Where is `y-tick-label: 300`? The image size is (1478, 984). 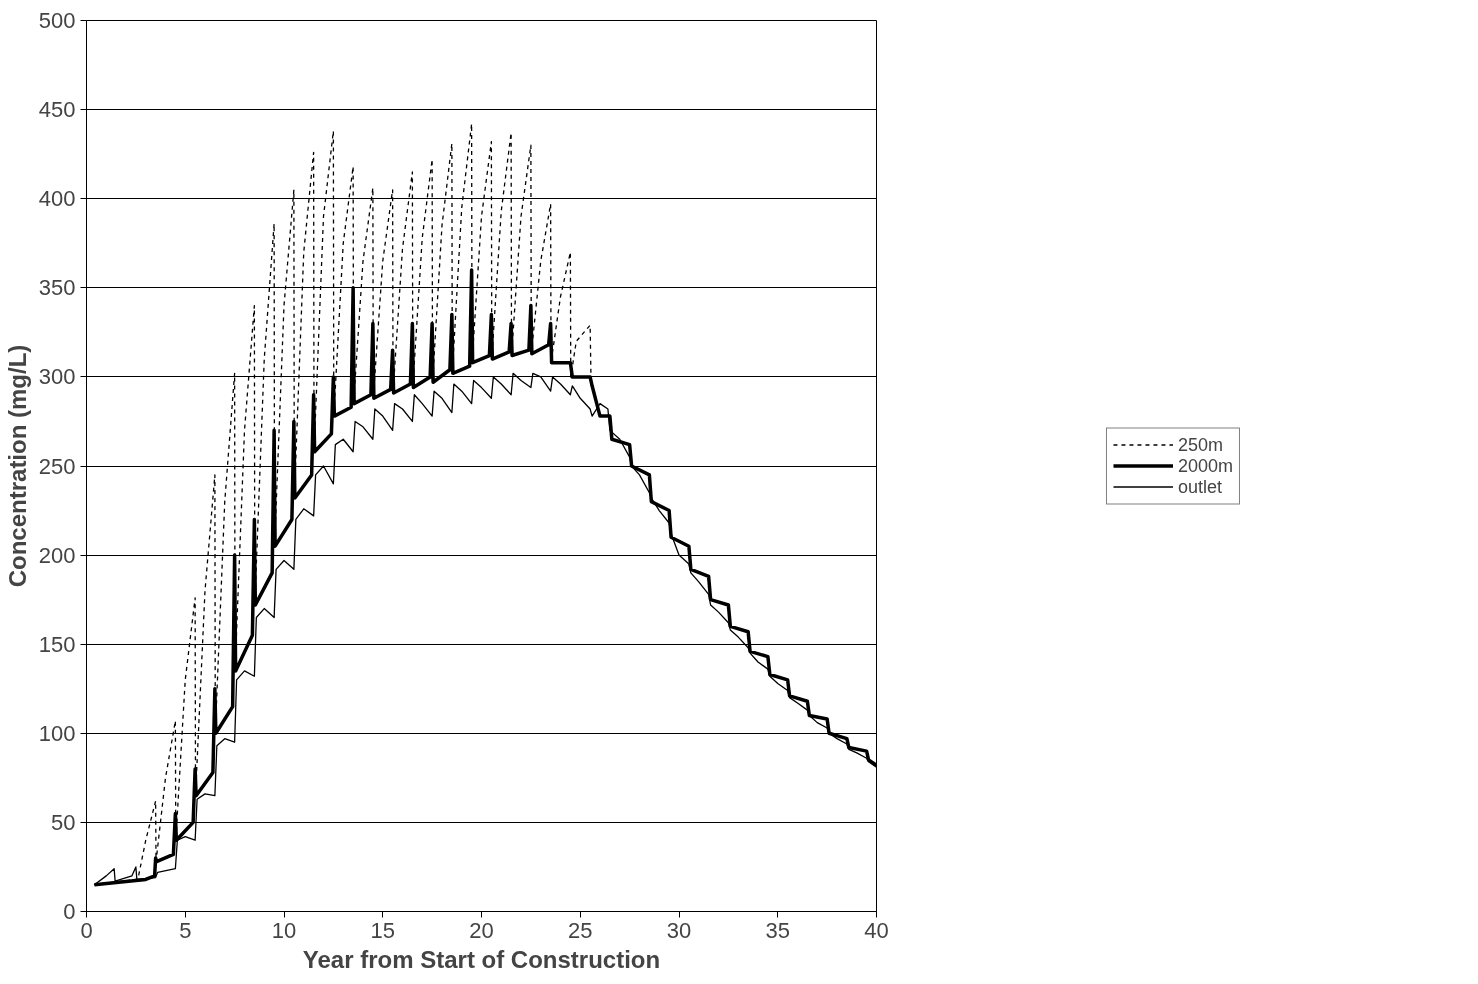 y-tick-label: 300 is located at coordinates (57, 377).